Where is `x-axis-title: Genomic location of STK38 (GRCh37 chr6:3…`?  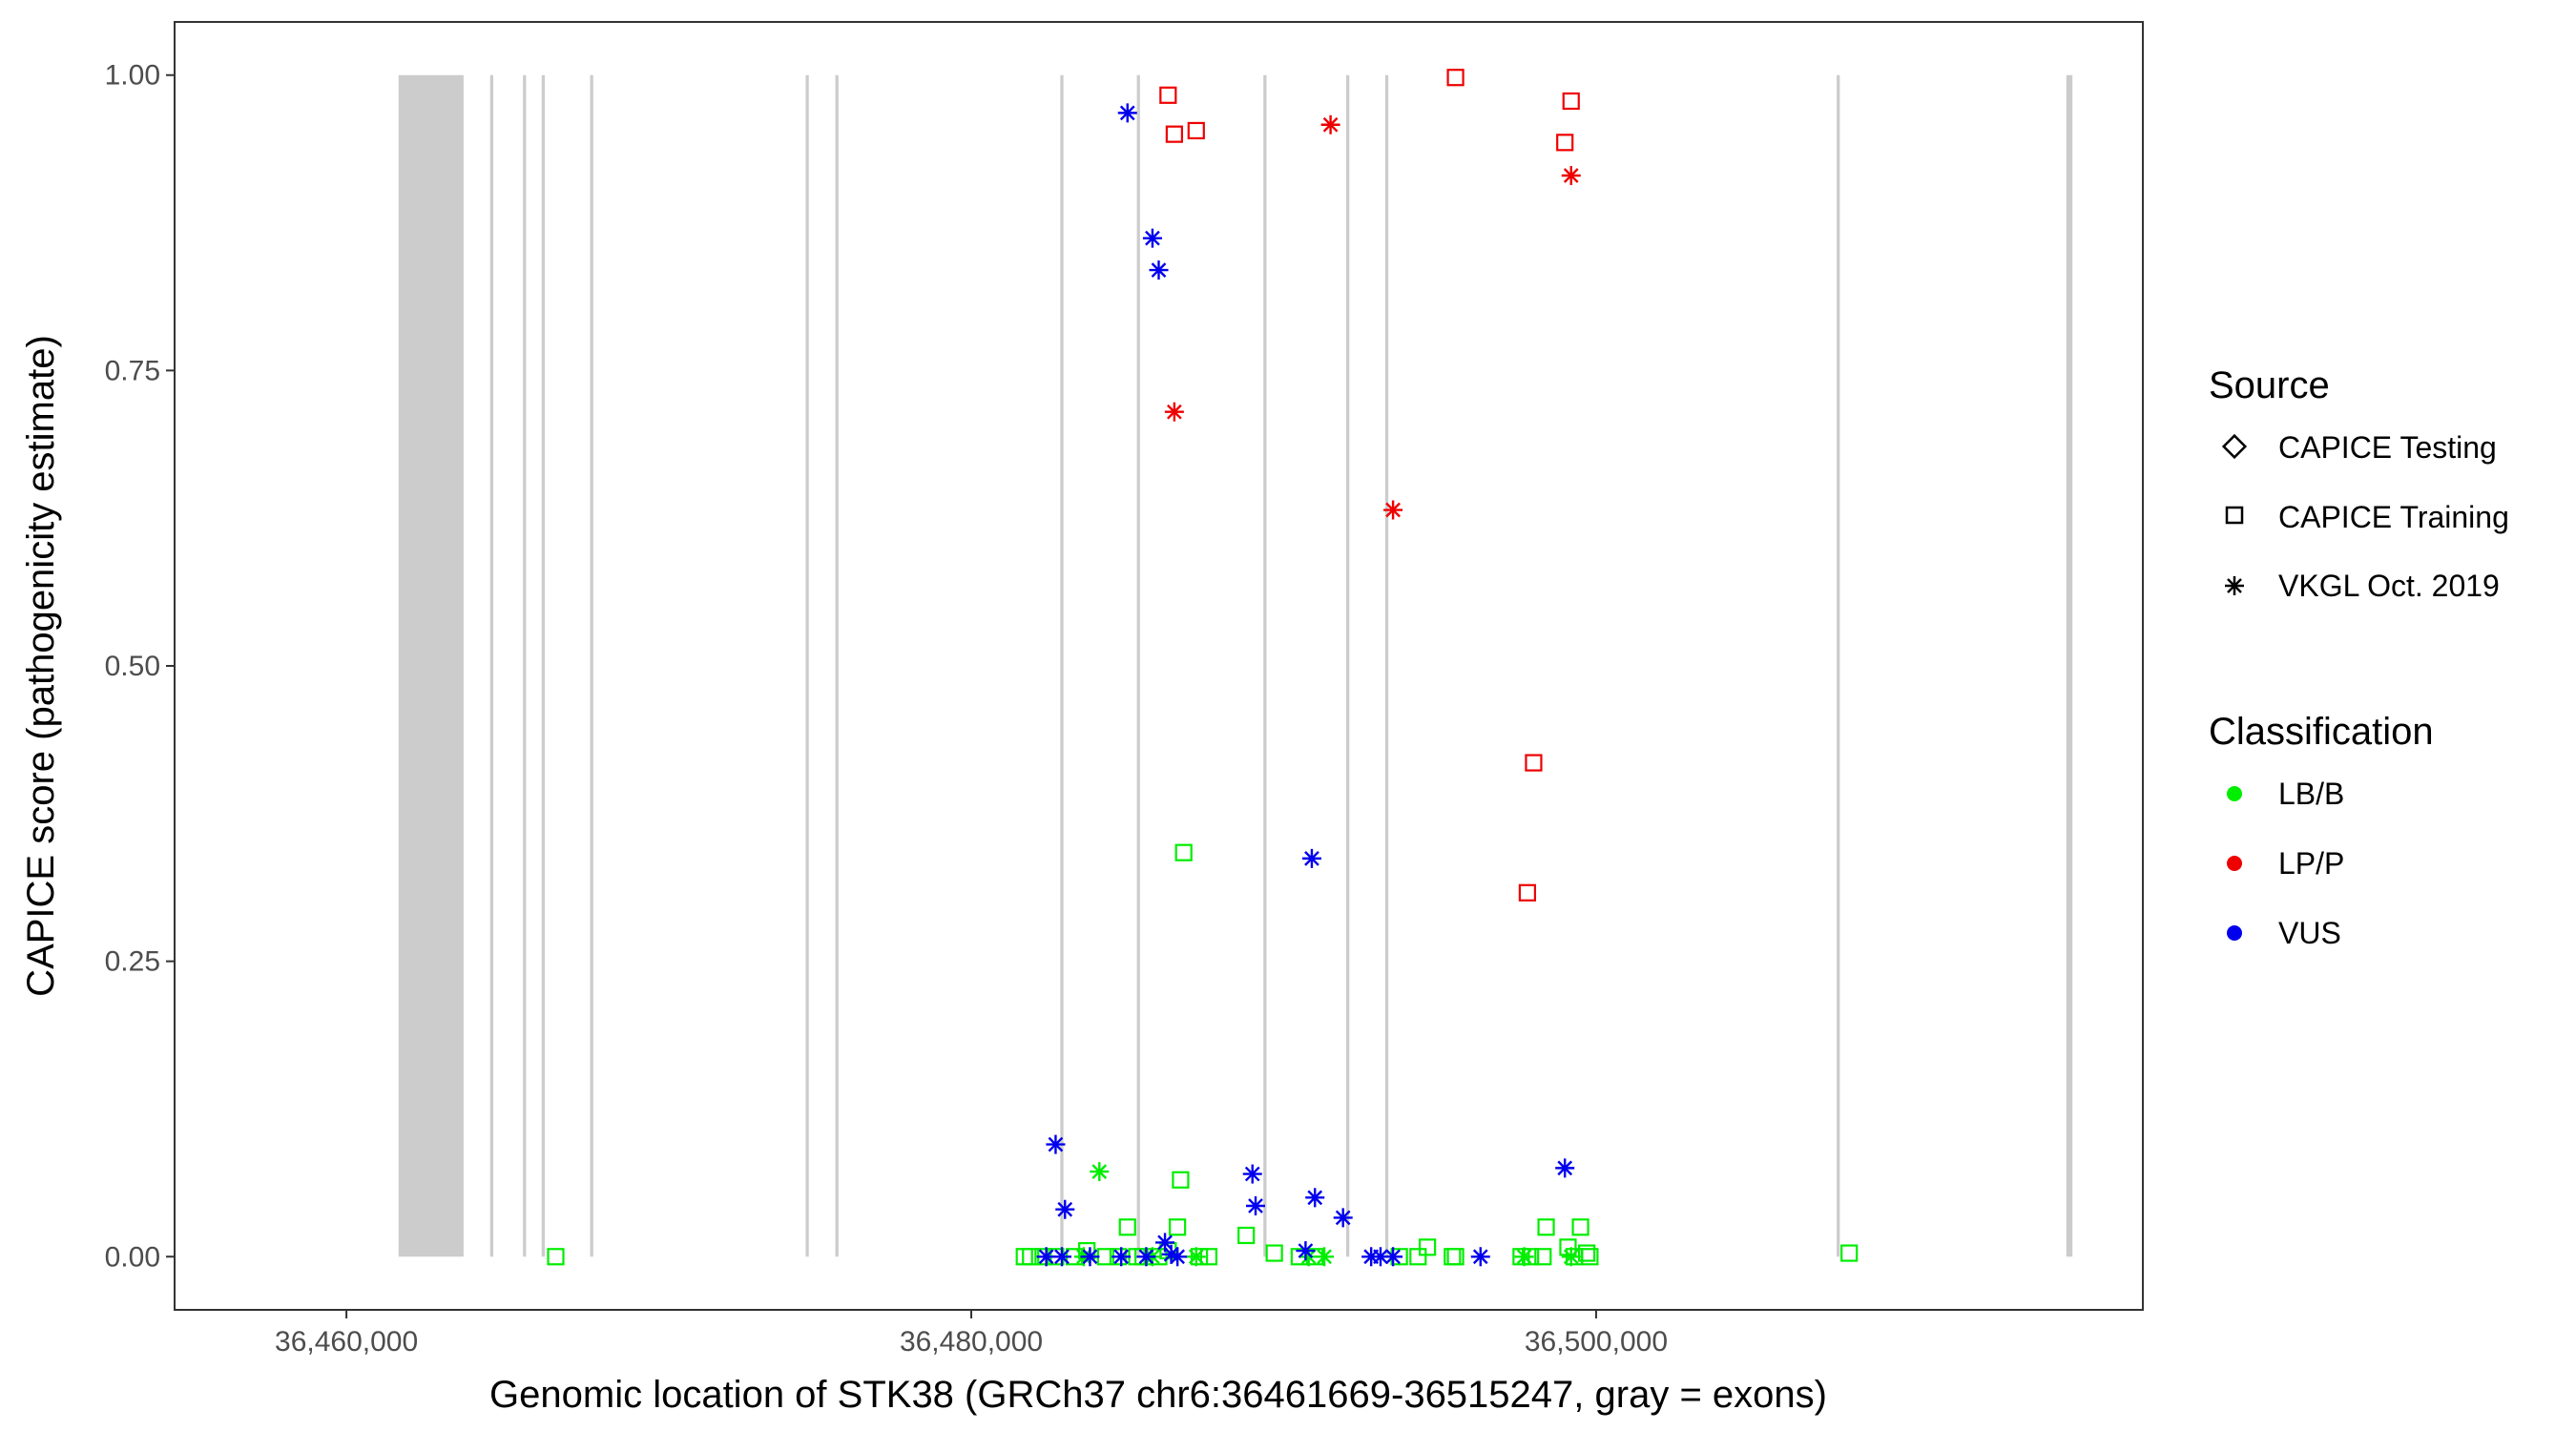 x-axis-title: Genomic location of STK38 (GRCh37 chr6:3… is located at coordinates (1158, 1395).